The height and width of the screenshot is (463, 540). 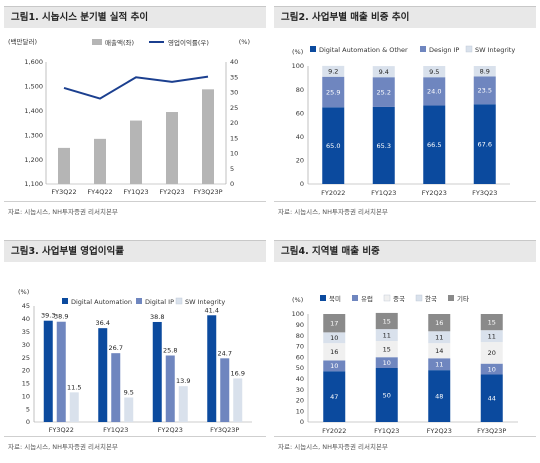 What do you see at coordinates (297, 52) in the screenshot?
I see `chart2-ylabel: (%)` at bounding box center [297, 52].